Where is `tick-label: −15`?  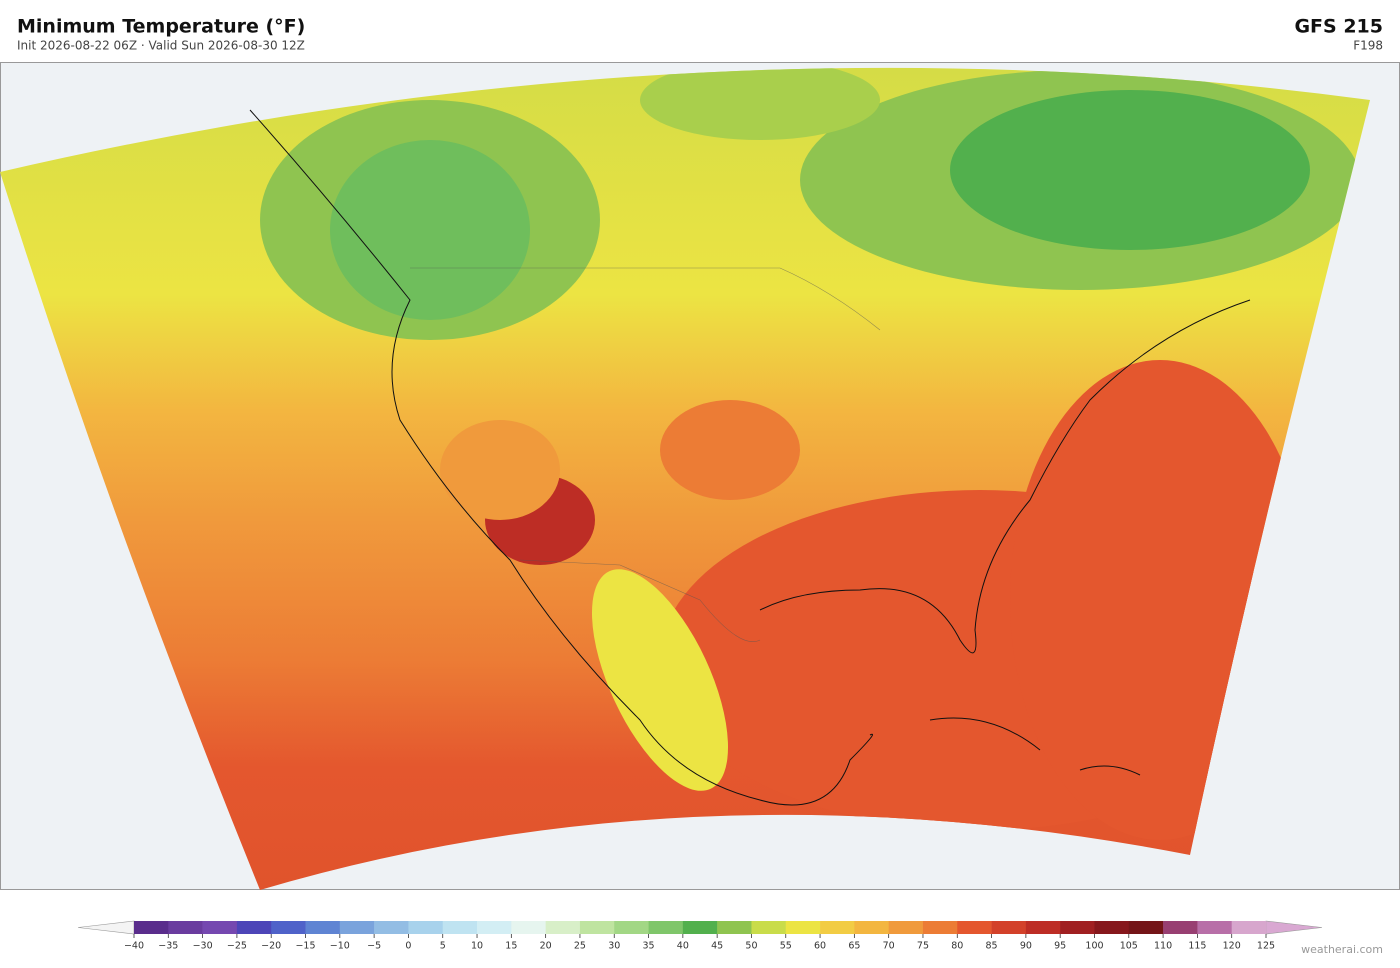 tick-label: −15 is located at coordinates (305, 946).